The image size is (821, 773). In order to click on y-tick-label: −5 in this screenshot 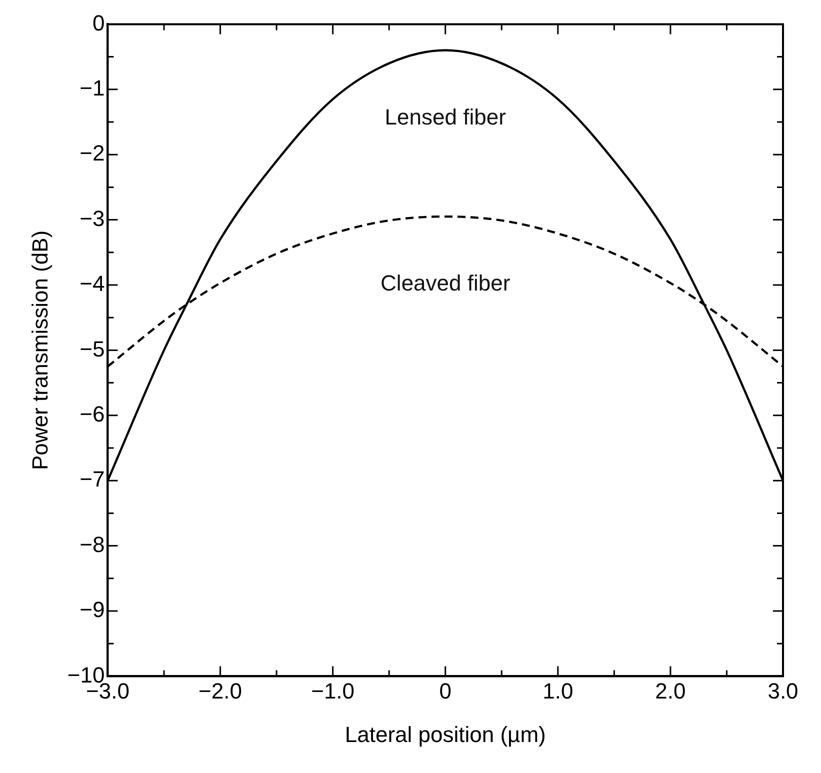, I will do `click(92, 349)`.